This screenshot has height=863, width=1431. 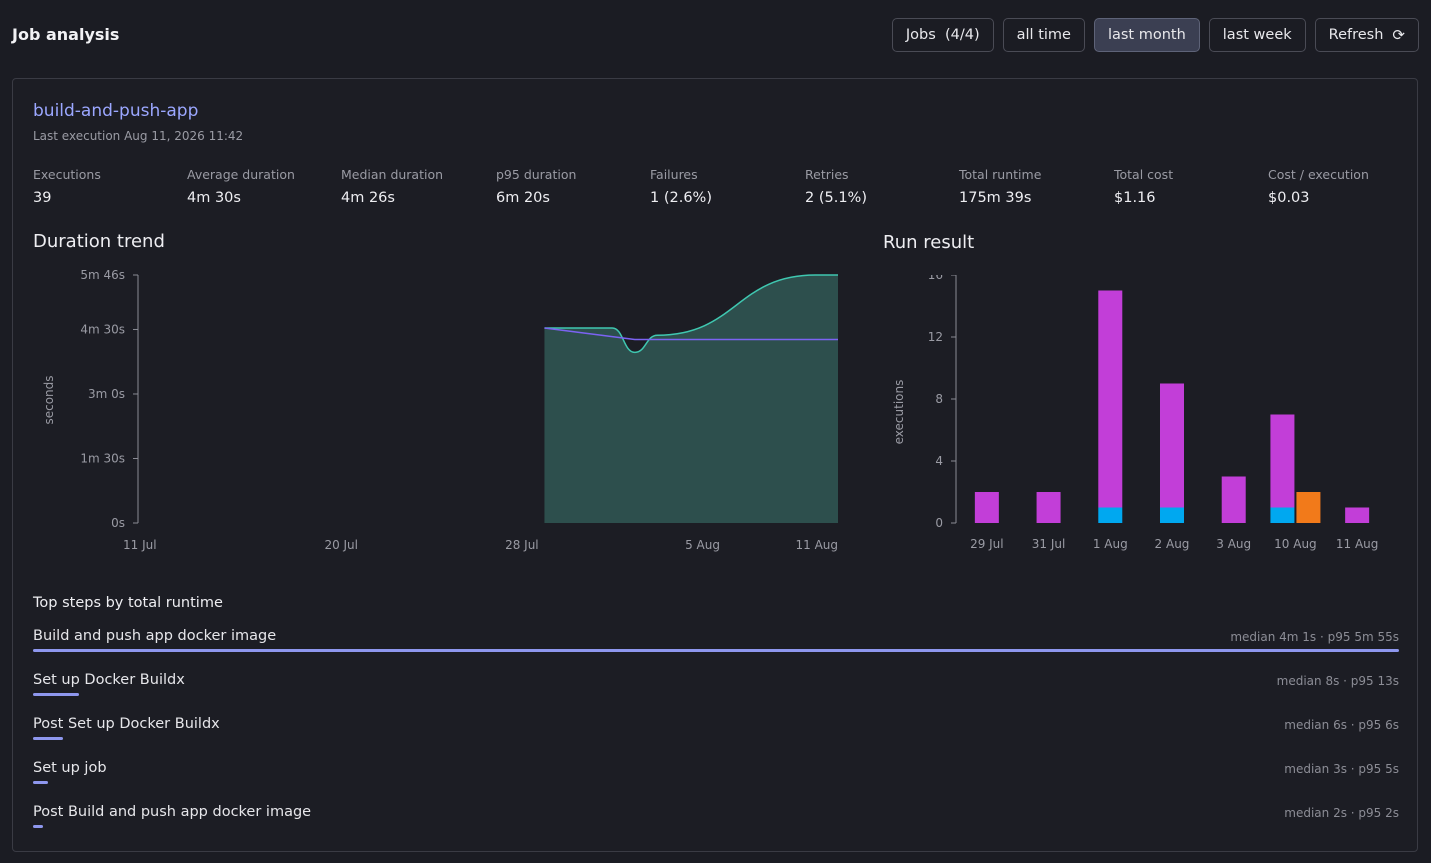 What do you see at coordinates (836, 198) in the screenshot?
I see `stat-value: 2 (5.1%)` at bounding box center [836, 198].